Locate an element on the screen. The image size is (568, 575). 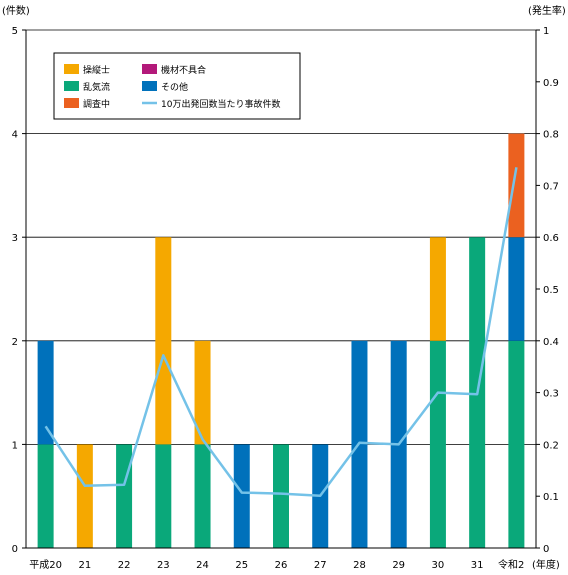
x-tick-label: 令和2 is located at coordinates (511, 564).